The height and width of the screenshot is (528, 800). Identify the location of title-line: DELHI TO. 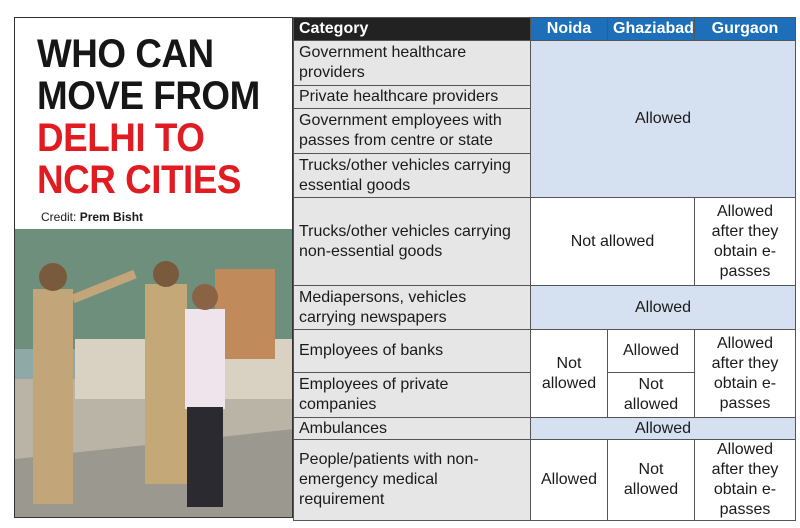
(121, 138).